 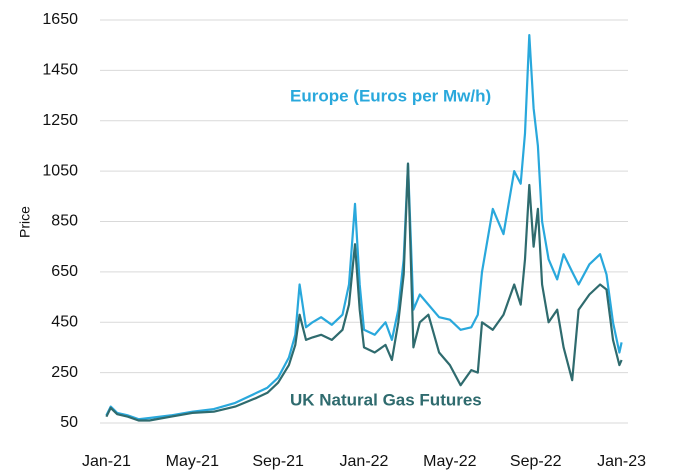 What do you see at coordinates (386, 399) in the screenshot?
I see `series-label: UK Natural Gas Futures` at bounding box center [386, 399].